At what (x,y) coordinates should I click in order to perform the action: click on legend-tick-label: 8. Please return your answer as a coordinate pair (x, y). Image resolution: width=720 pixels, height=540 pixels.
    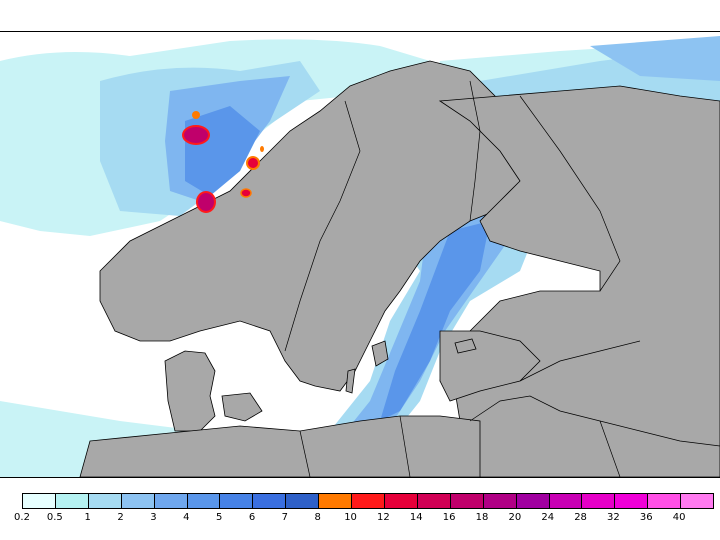
    Looking at the image, I should click on (317, 517).